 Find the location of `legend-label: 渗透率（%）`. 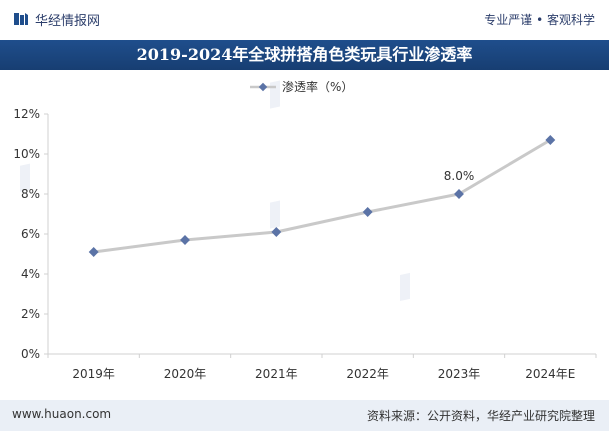

legend-label: 渗透率（%） is located at coordinates (317, 86).